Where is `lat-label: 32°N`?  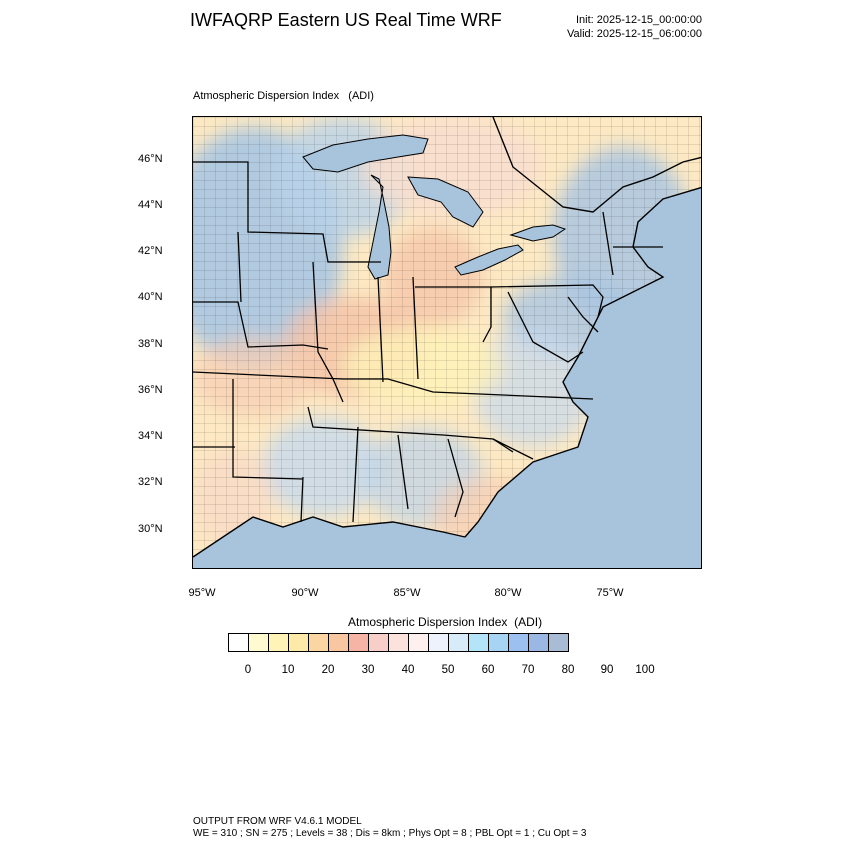 lat-label: 32°N is located at coordinates (150, 482).